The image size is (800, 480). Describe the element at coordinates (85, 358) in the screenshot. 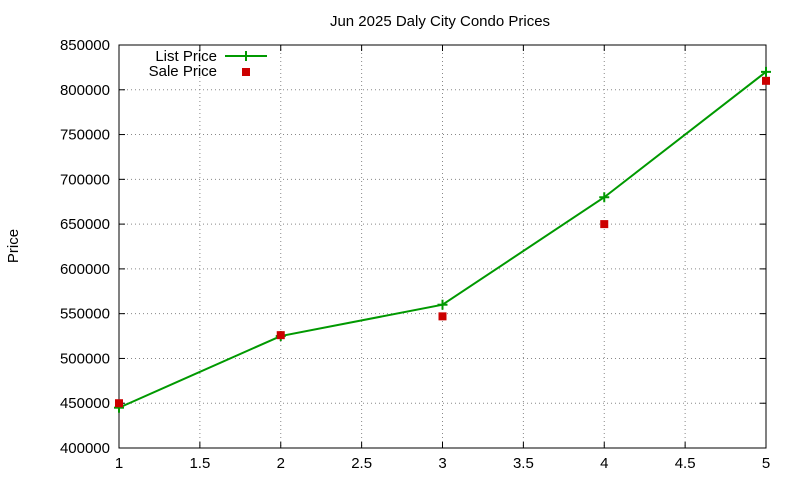

I see `y-tick-label: 500000` at that location.